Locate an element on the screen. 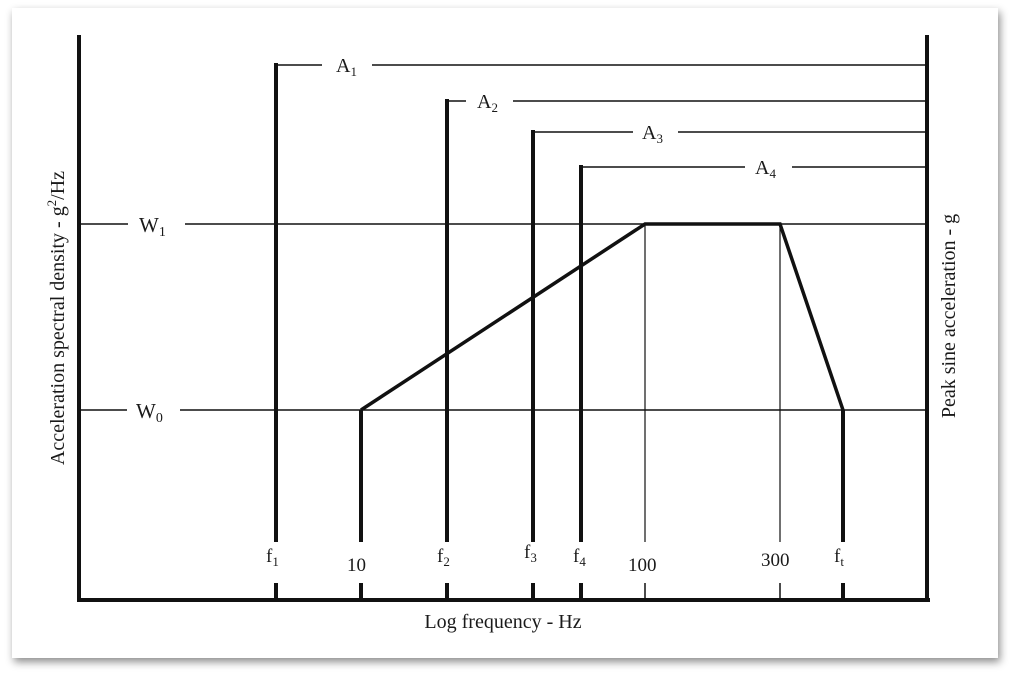  a2-label: A2 is located at coordinates (487, 103).